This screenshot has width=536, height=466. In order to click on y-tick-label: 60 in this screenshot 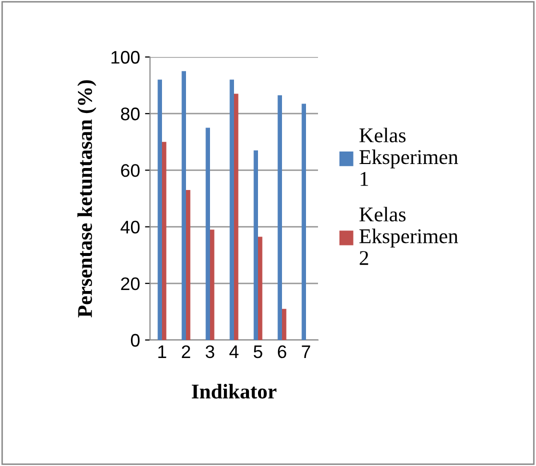, I will do `click(130, 170)`.